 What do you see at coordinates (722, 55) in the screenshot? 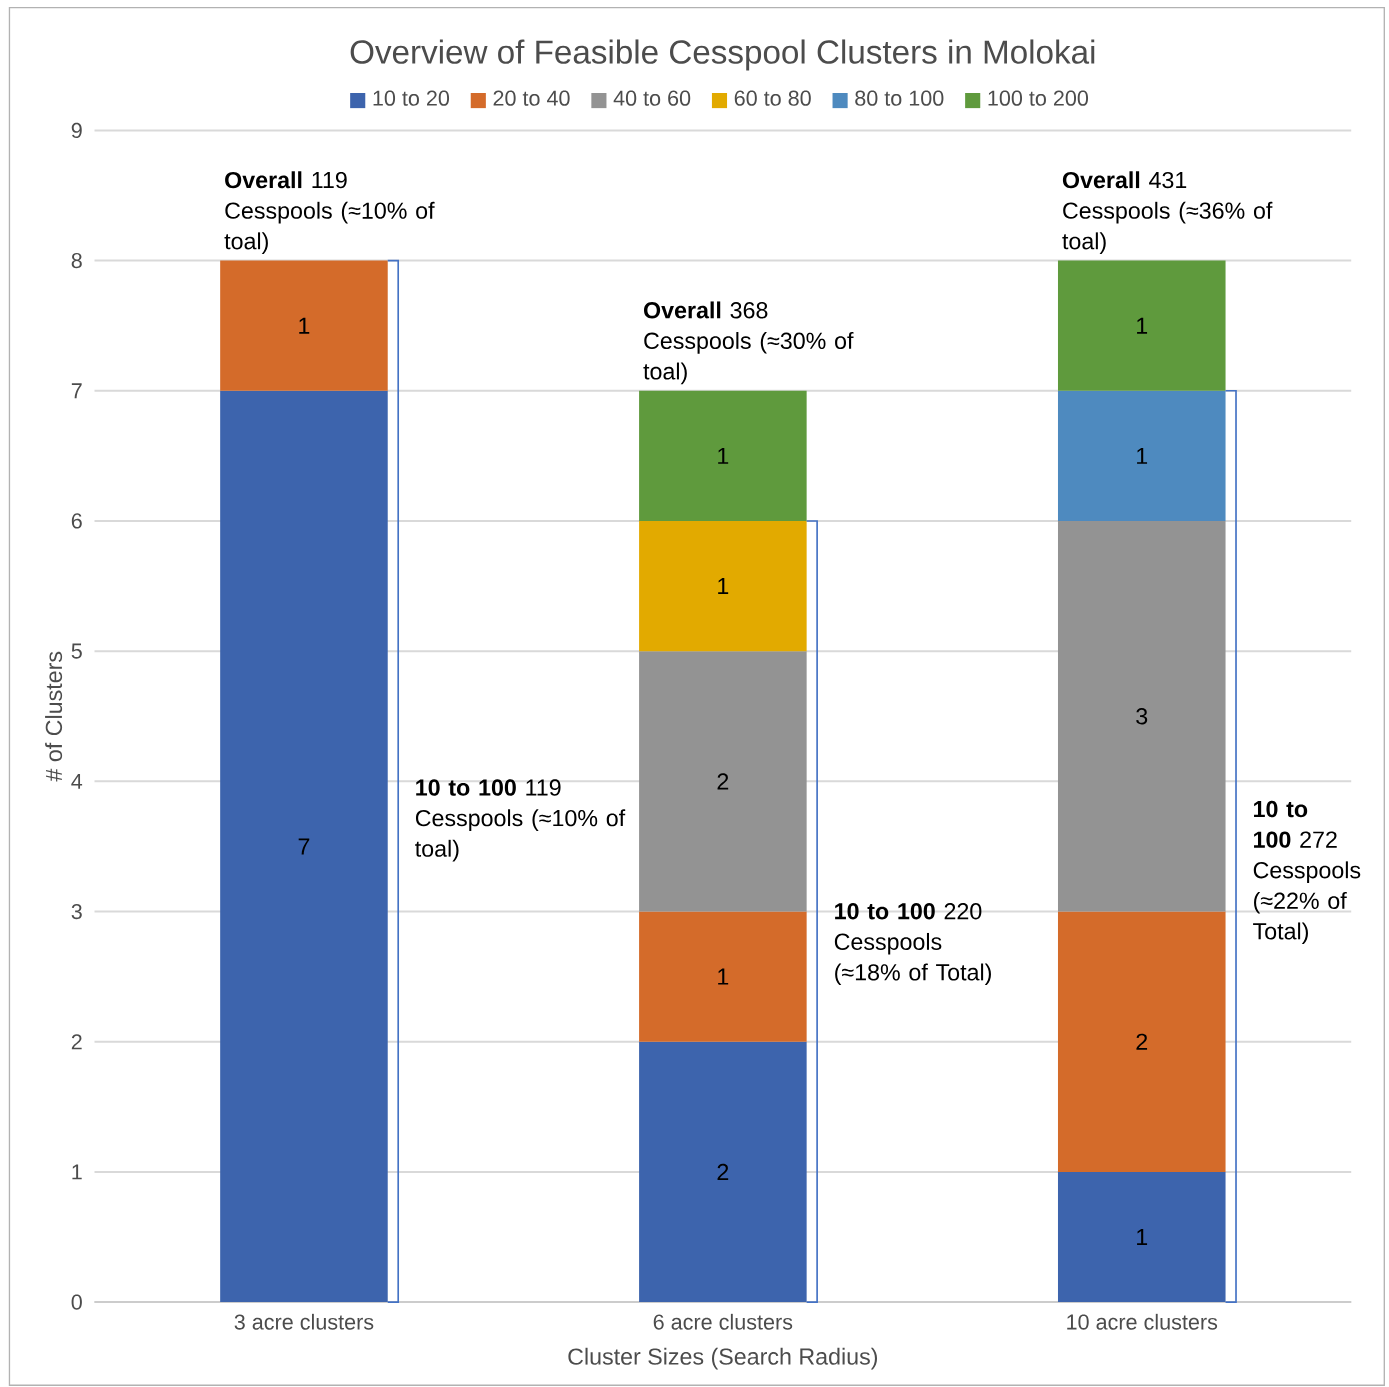
I see `chart-title: Overview of Feasible Cesspool Clusters in Molokai` at bounding box center [722, 55].